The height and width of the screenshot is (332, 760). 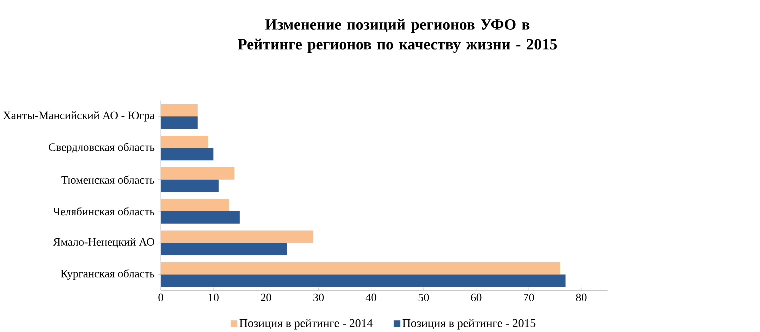 I want to click on x-tick-label: 10, so click(x=213, y=298).